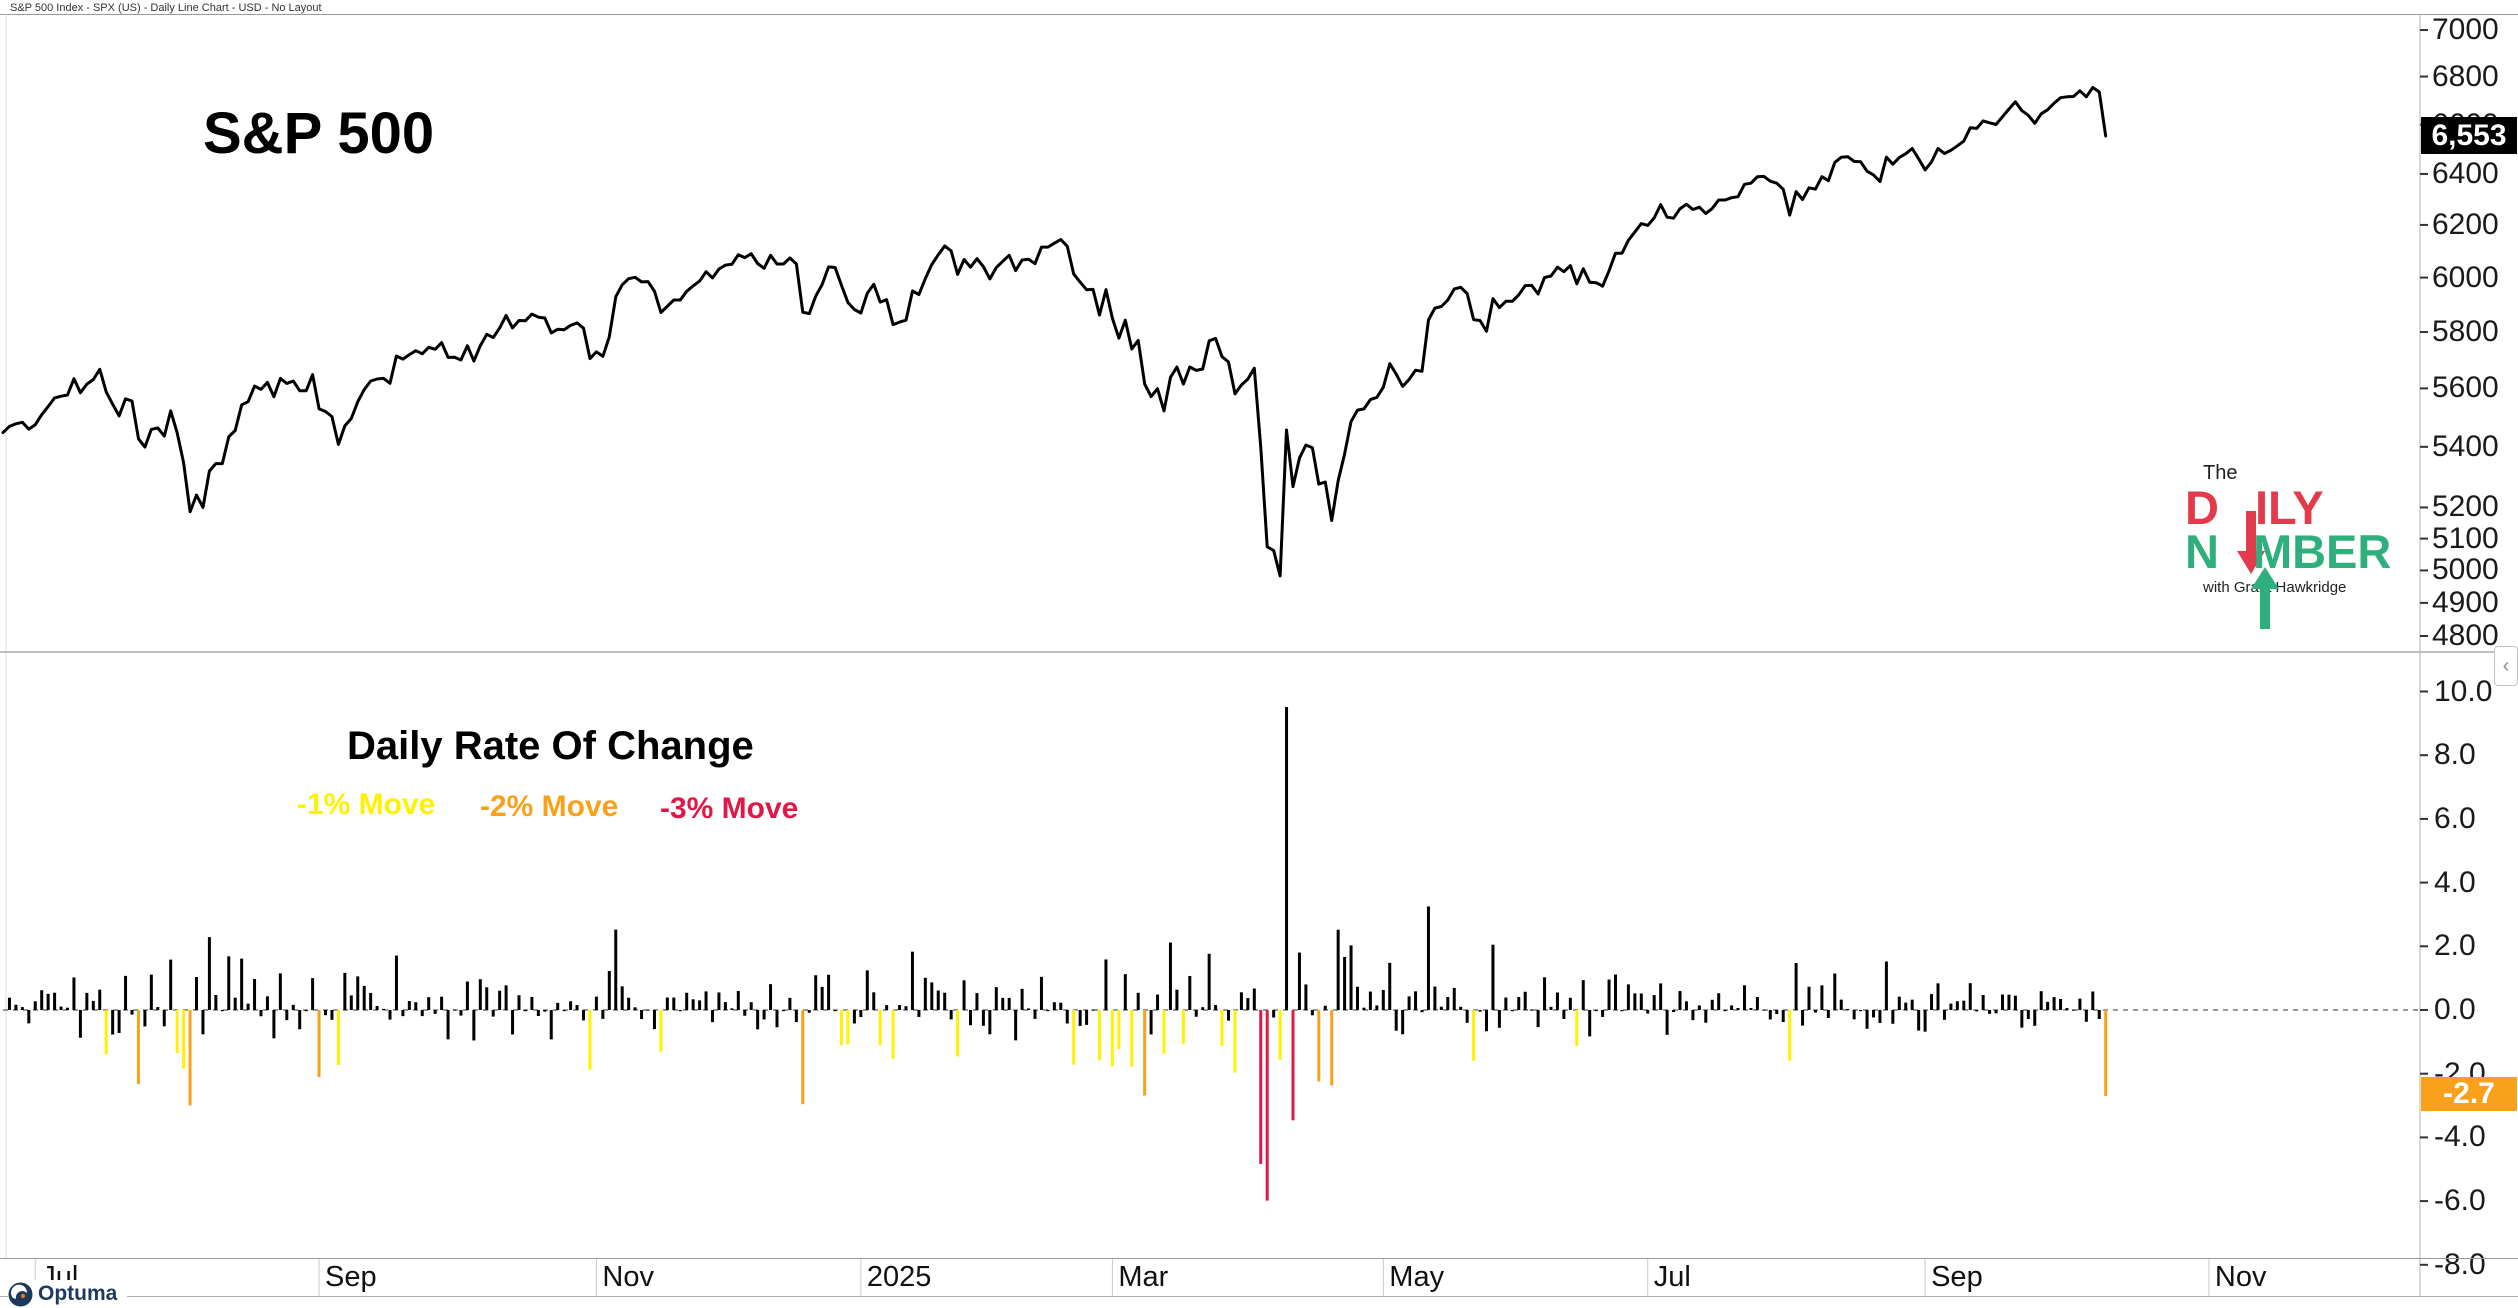 The height and width of the screenshot is (1308, 2518). I want to click on axis-collapse-button: ‹, so click(2506, 666).